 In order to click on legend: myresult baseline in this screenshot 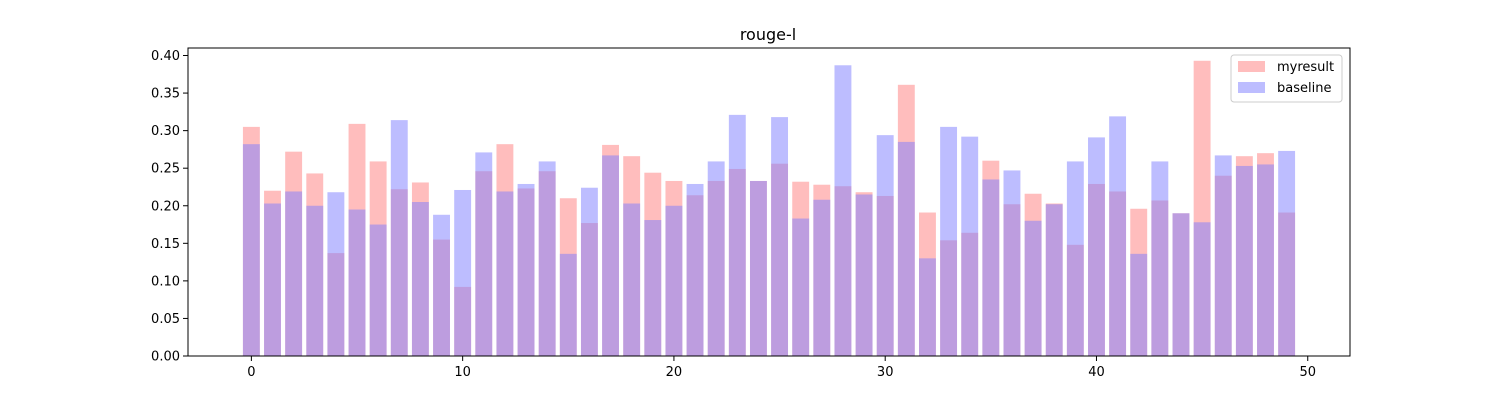, I will do `click(1286, 78)`.